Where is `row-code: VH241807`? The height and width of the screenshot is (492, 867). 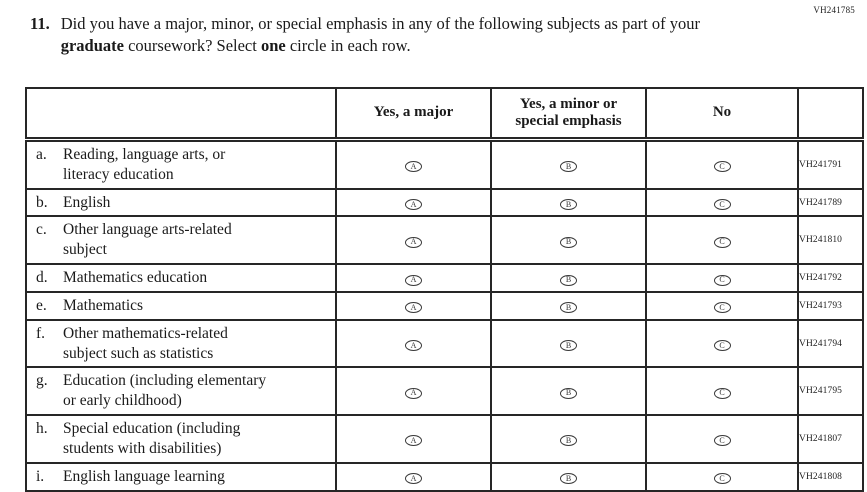
row-code: VH241807 is located at coordinates (830, 439).